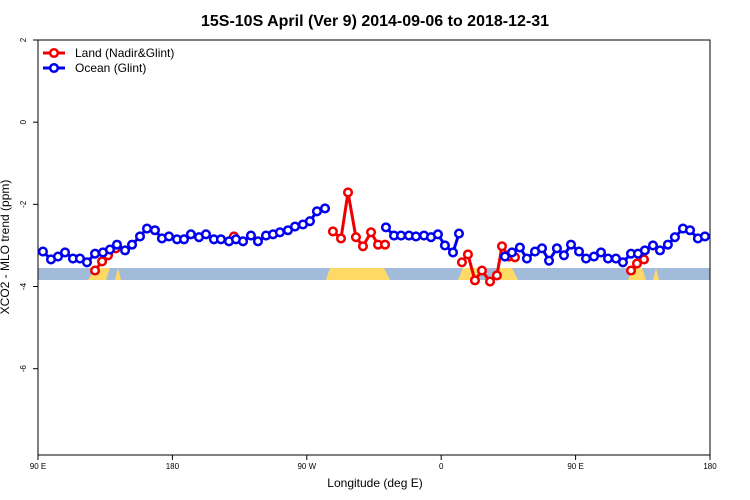 This screenshot has height=500, width=750. I want to click on y-axis-label: XCO2 - MLO trend (ppm), so click(6, 247).